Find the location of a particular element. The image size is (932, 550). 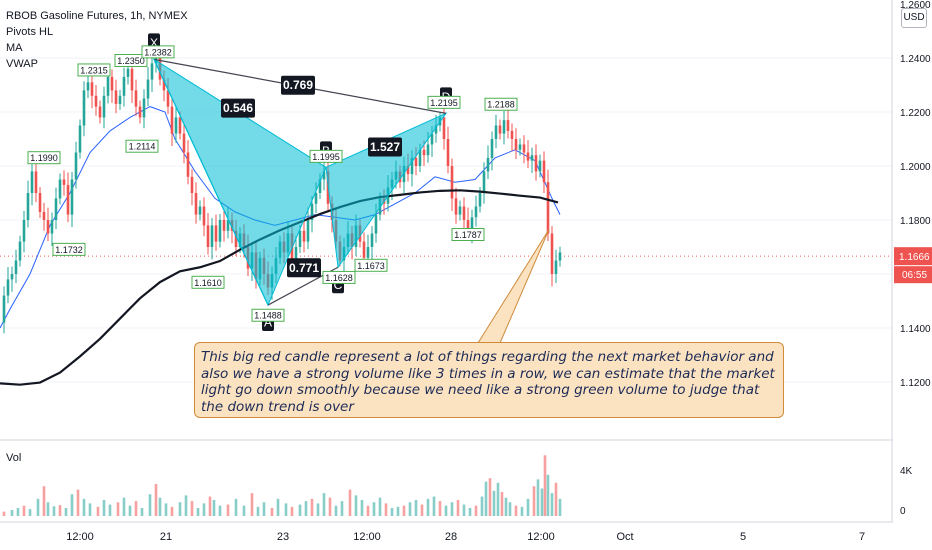

pivot-label: 1.1995 is located at coordinates (326, 157).